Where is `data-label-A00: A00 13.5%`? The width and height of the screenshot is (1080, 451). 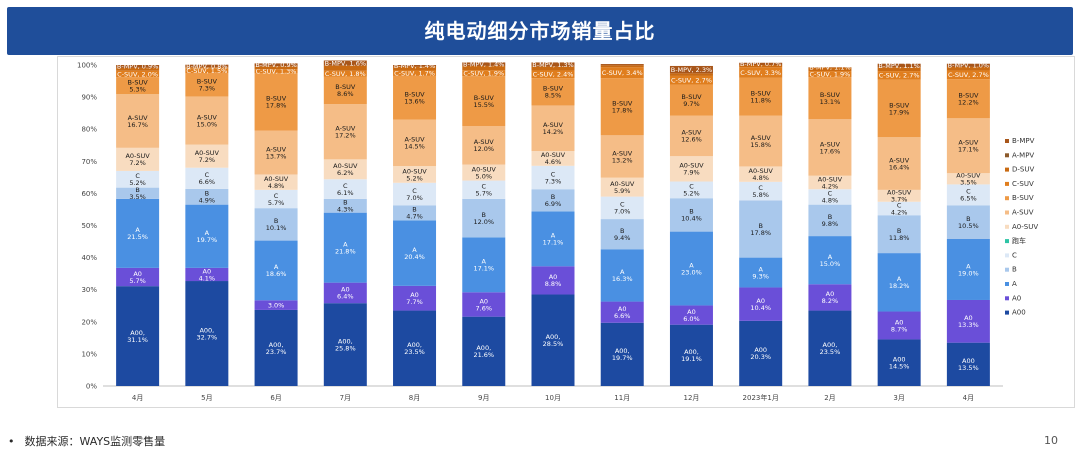 data-label-A00: A00 13.5% is located at coordinates (968, 364).